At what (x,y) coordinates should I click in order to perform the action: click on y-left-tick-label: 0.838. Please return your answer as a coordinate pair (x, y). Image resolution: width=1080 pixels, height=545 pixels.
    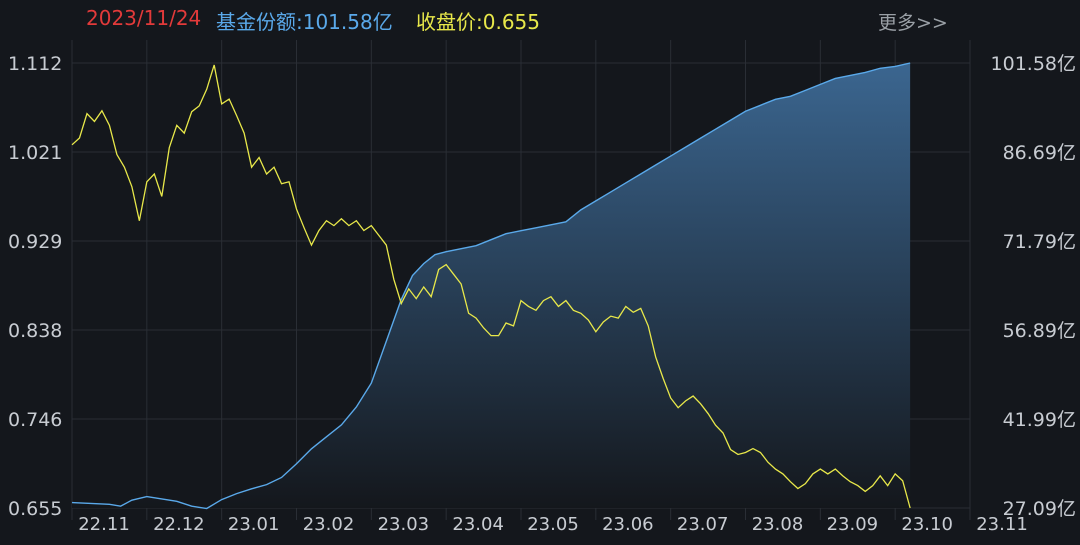
    Looking at the image, I should click on (35, 331).